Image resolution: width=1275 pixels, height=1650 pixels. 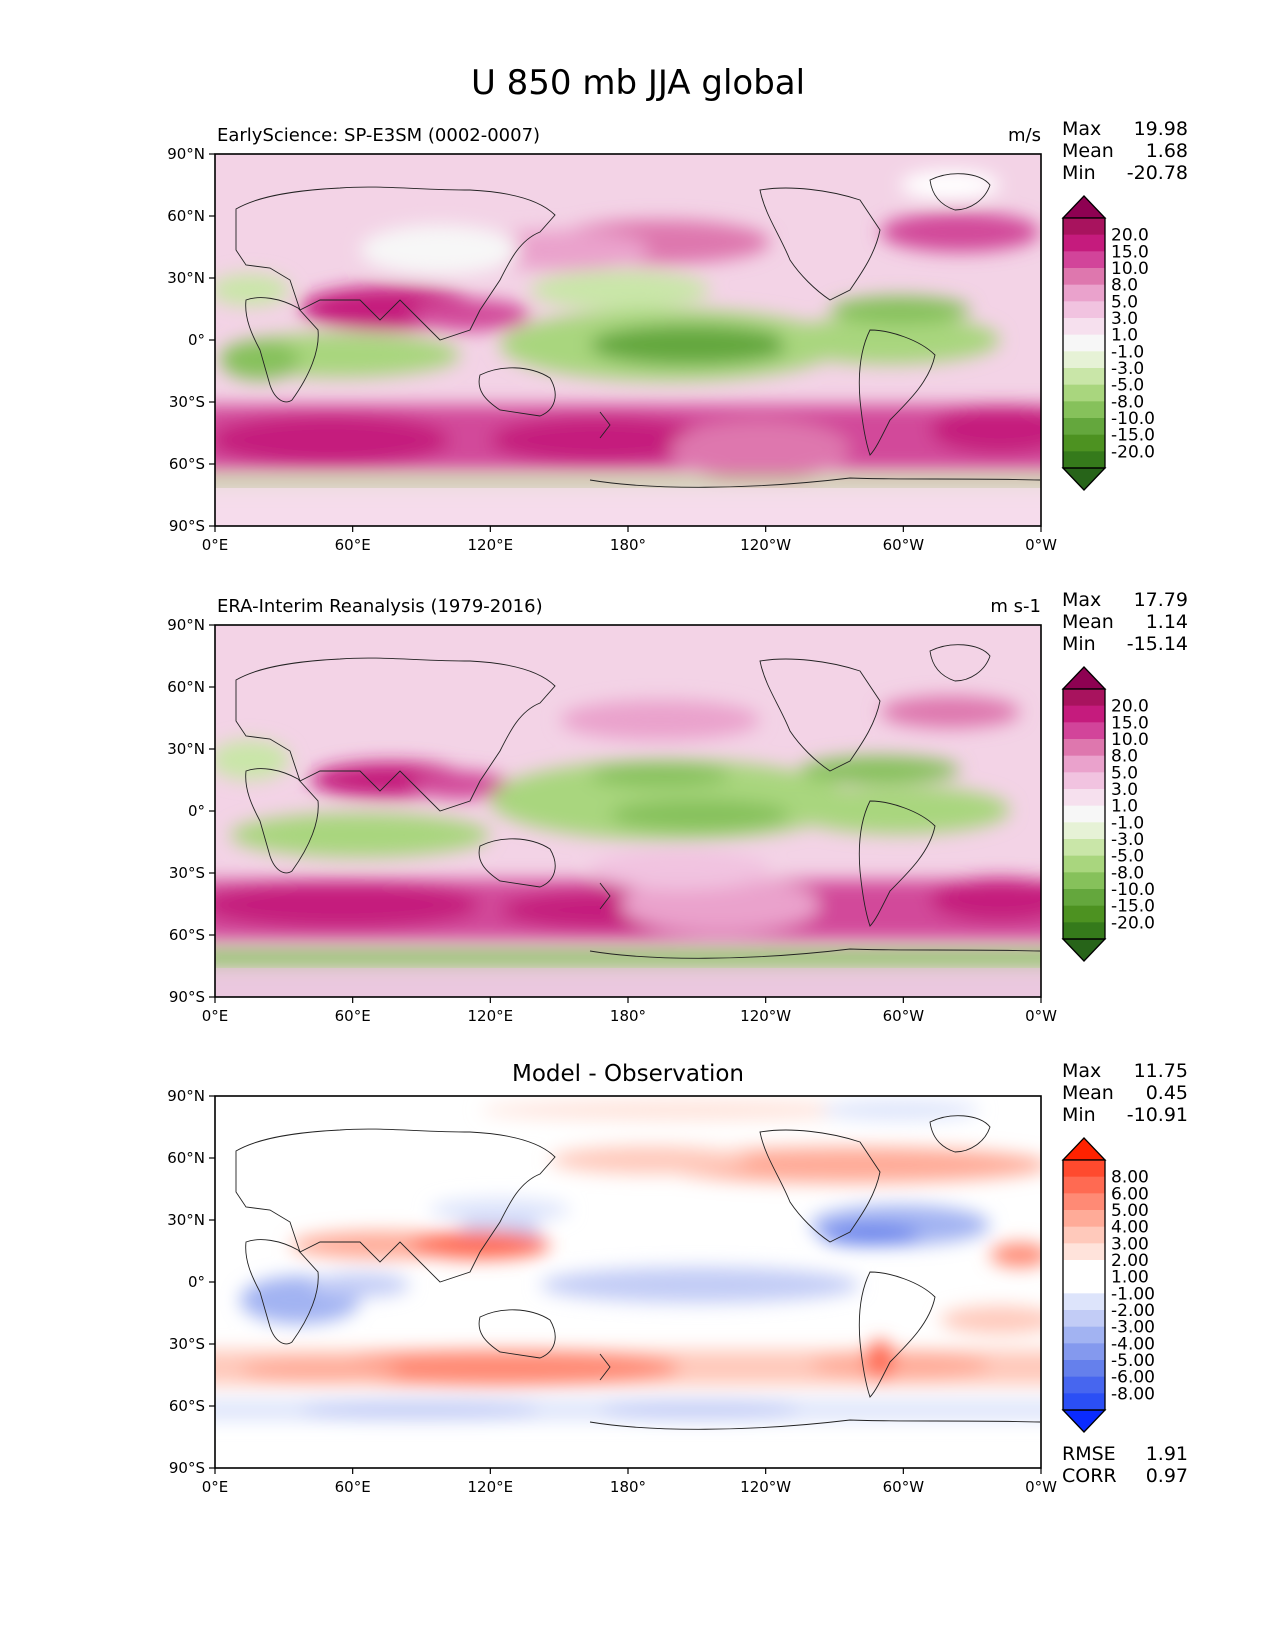 What do you see at coordinates (1133, 1361) in the screenshot?
I see `colorbar-tick-label: -5.00` at bounding box center [1133, 1361].